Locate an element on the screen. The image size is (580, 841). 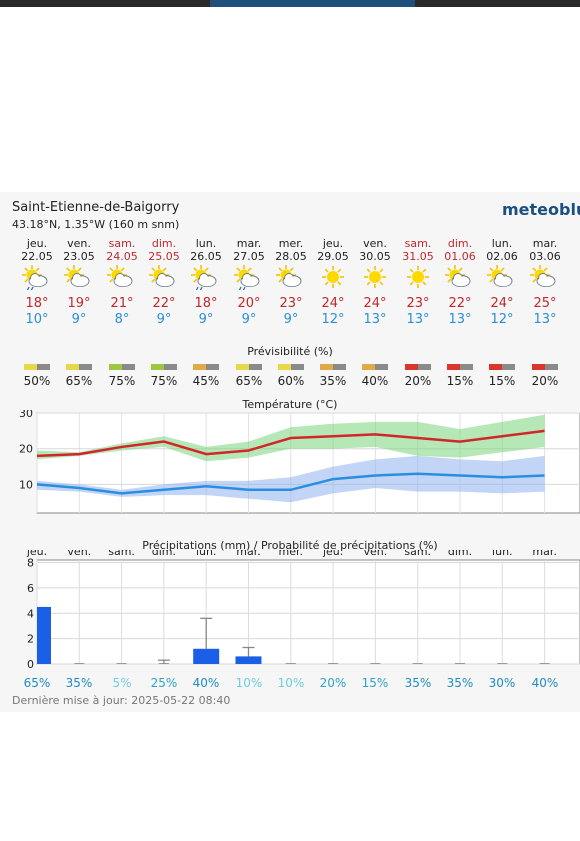
day-date: 26.05 is located at coordinates (206, 256).